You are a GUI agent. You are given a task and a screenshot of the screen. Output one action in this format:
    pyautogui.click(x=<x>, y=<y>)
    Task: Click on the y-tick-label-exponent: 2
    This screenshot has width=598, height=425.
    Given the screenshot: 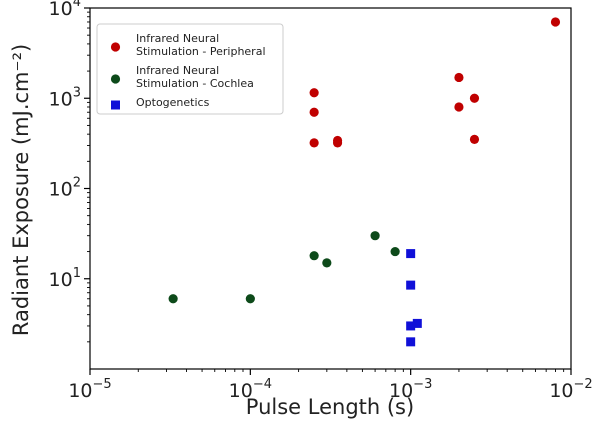 What is the action you would take?
    pyautogui.click(x=77, y=183)
    